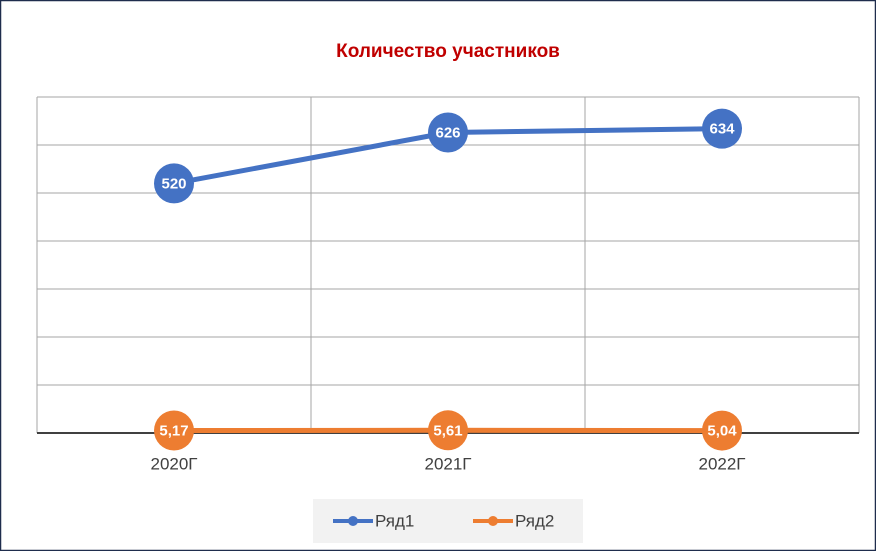 The image size is (876, 551). Describe the element at coordinates (447, 463) in the screenshot. I see `x-tick-label: 2021Г` at that location.